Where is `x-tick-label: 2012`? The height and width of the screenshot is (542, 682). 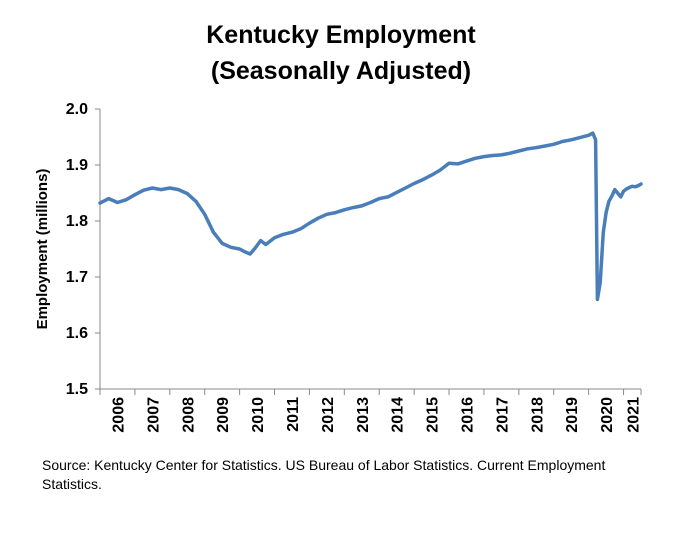
x-tick-label: 2012 is located at coordinates (328, 415).